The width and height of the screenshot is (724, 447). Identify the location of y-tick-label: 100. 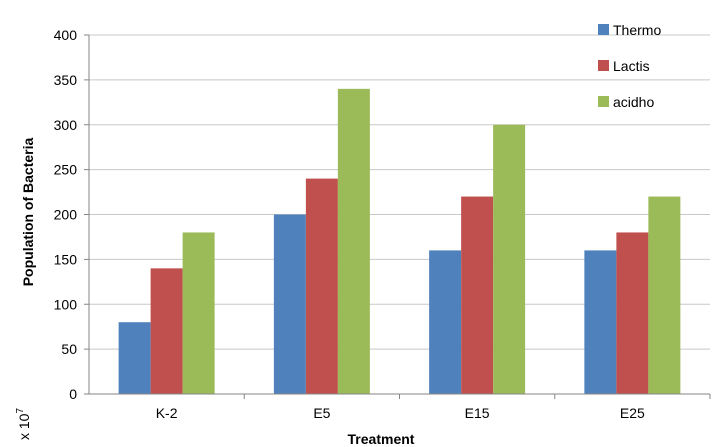
(66, 304).